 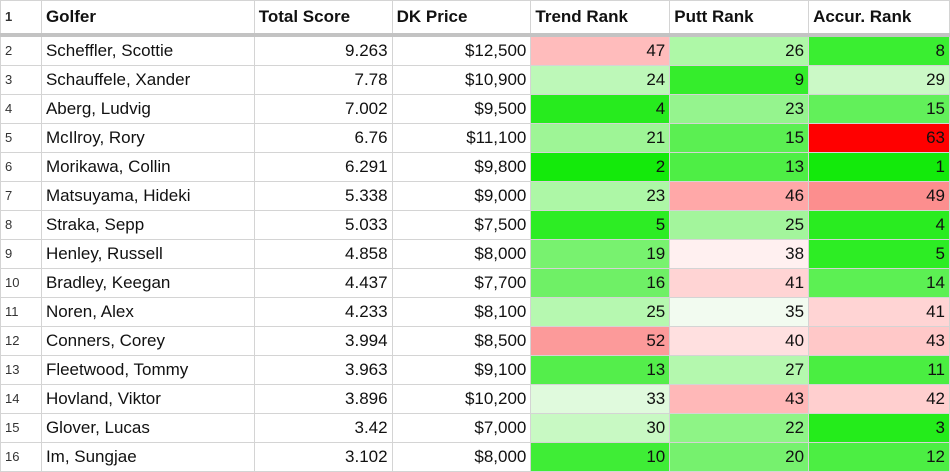 What do you see at coordinates (323, 50) in the screenshot?
I see `total-score-cell: 9.263` at bounding box center [323, 50].